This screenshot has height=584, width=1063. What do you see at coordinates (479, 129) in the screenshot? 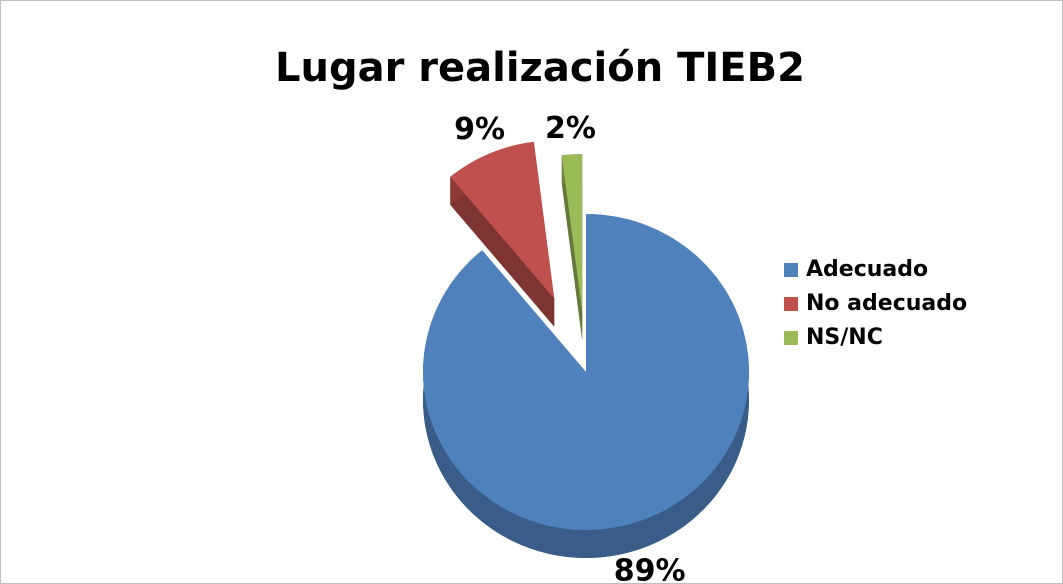
I see `data-label: 9%` at bounding box center [479, 129].